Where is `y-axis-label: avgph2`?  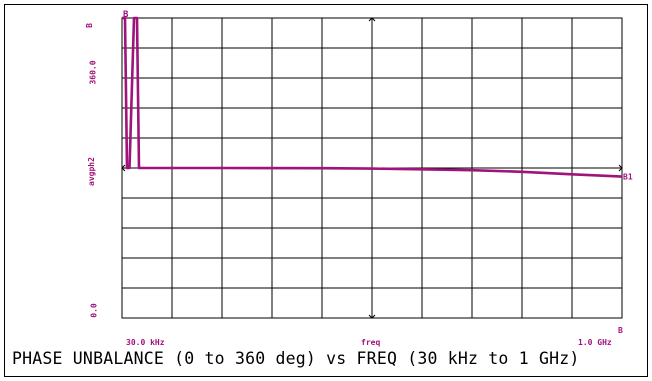
y-axis-label: avgph2 is located at coordinates (91, 171).